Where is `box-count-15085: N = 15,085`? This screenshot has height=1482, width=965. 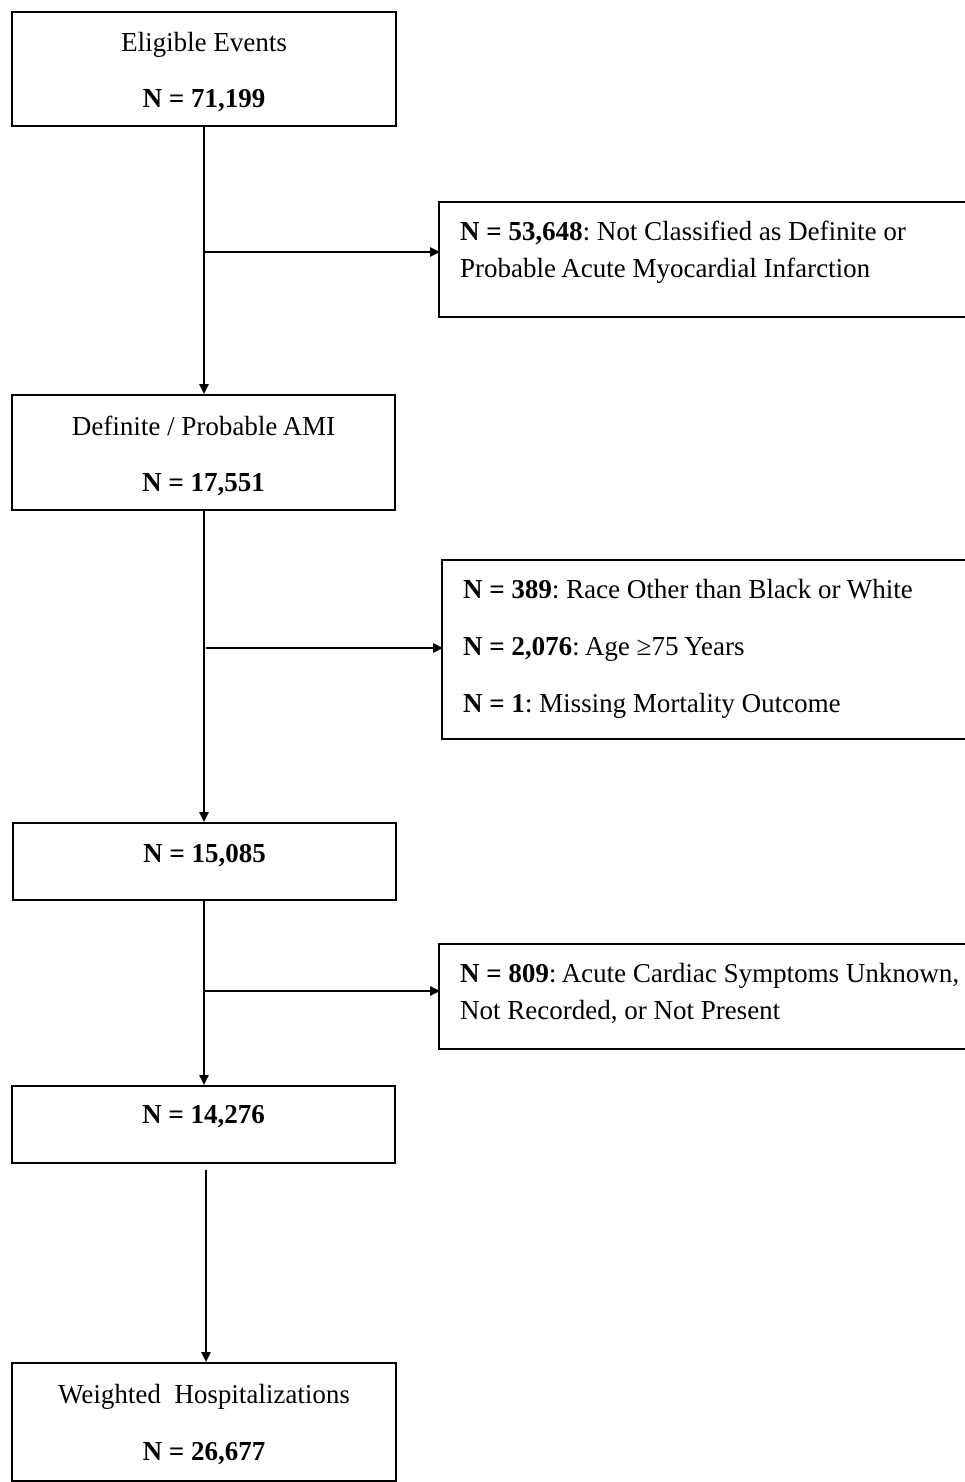
box-count-15085: N = 15,085 is located at coordinates (204, 861).